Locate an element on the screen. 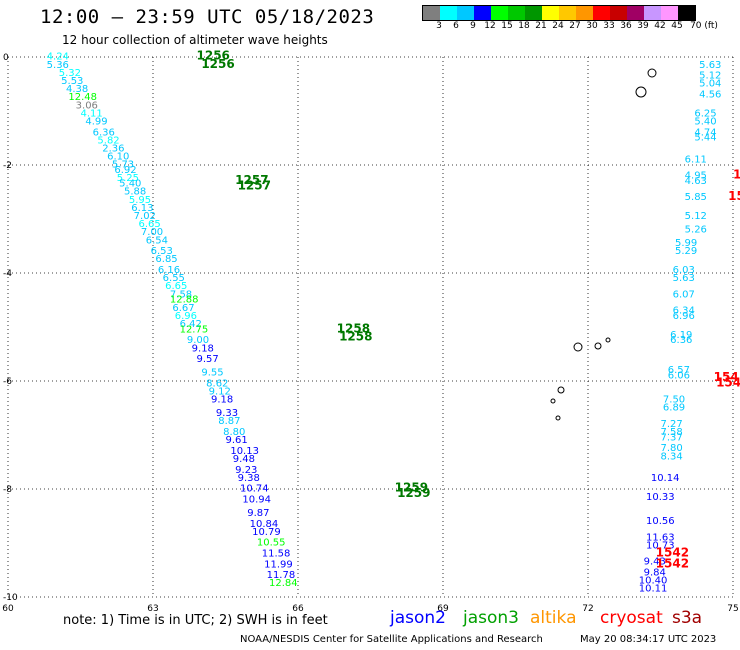 Image resolution: width=740 pixels, height=650 pixels. satellite-name: jason2 is located at coordinates (418, 618).